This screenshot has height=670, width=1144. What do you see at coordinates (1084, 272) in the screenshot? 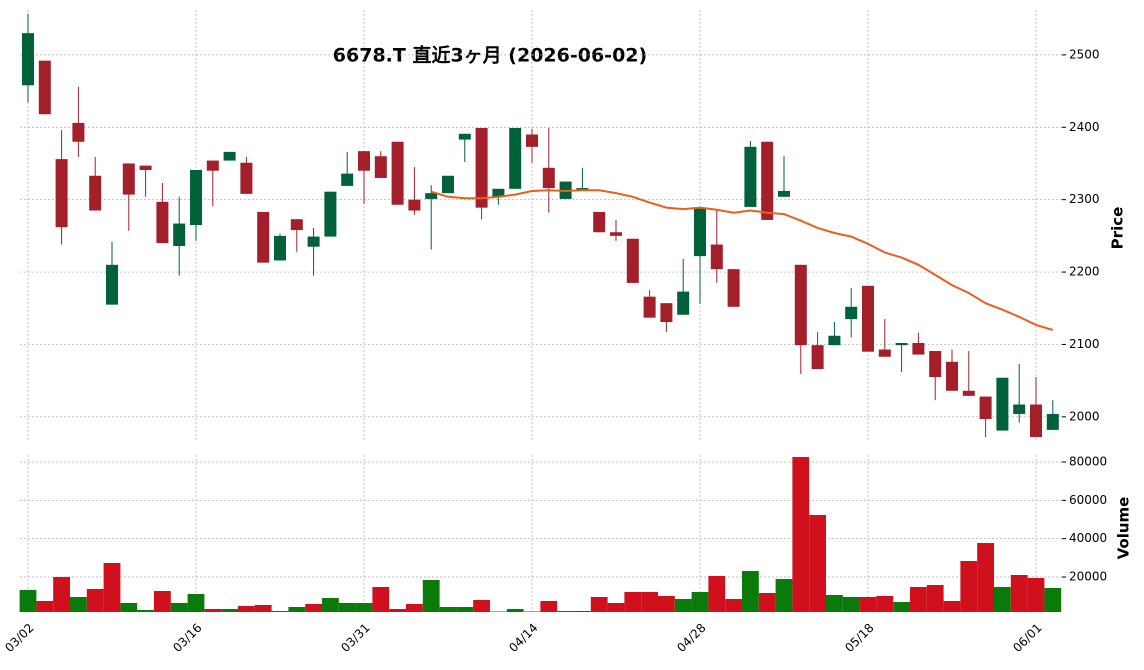
I see `y-tick-label: 2200` at bounding box center [1084, 272].